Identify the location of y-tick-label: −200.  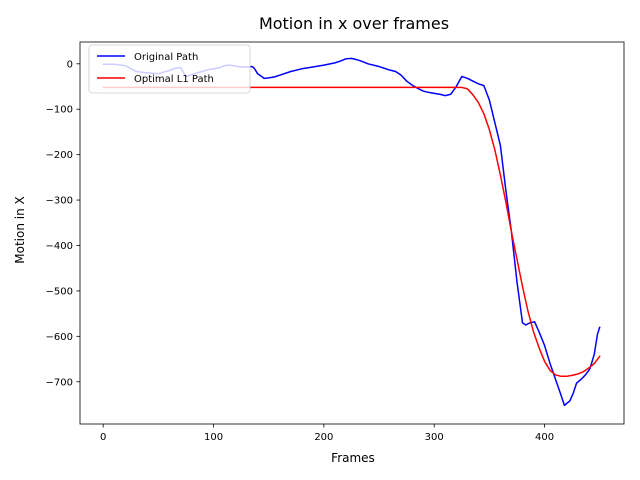
(59, 155).